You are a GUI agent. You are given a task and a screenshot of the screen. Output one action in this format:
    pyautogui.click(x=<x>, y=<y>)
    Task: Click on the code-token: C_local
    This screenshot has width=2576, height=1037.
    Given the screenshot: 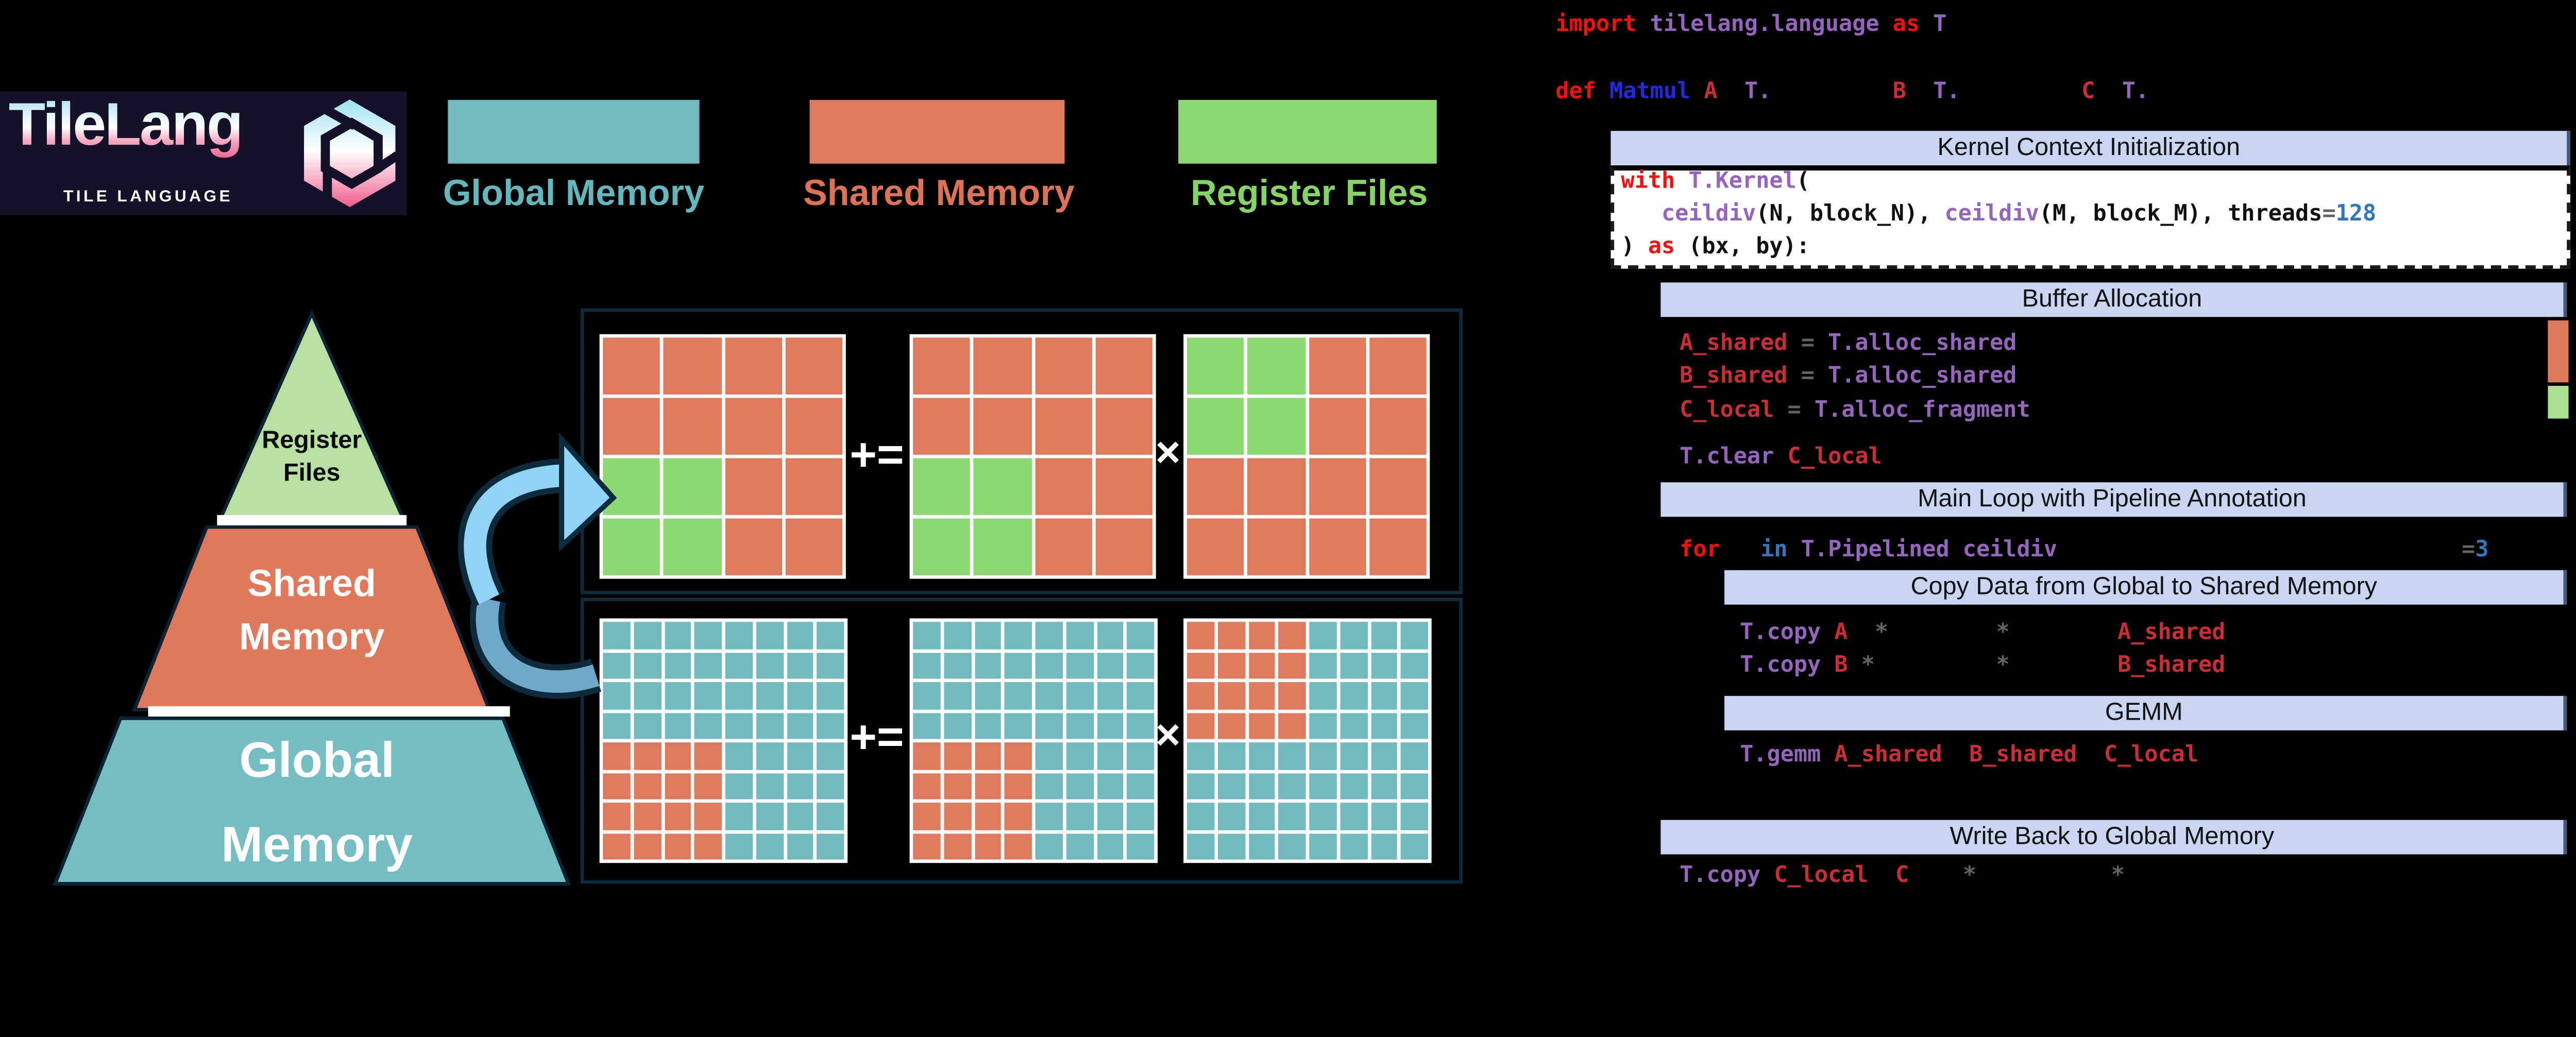 What is the action you would take?
    pyautogui.click(x=2151, y=755)
    